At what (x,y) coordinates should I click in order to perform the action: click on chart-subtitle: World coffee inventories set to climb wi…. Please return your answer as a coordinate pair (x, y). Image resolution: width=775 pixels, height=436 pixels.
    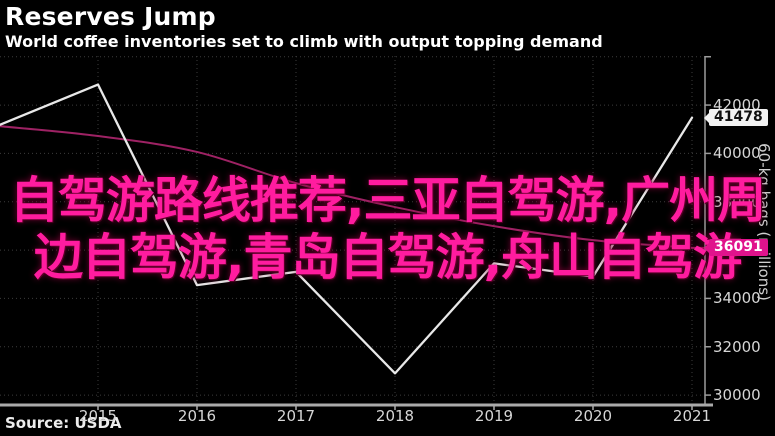
    Looking at the image, I should click on (304, 41).